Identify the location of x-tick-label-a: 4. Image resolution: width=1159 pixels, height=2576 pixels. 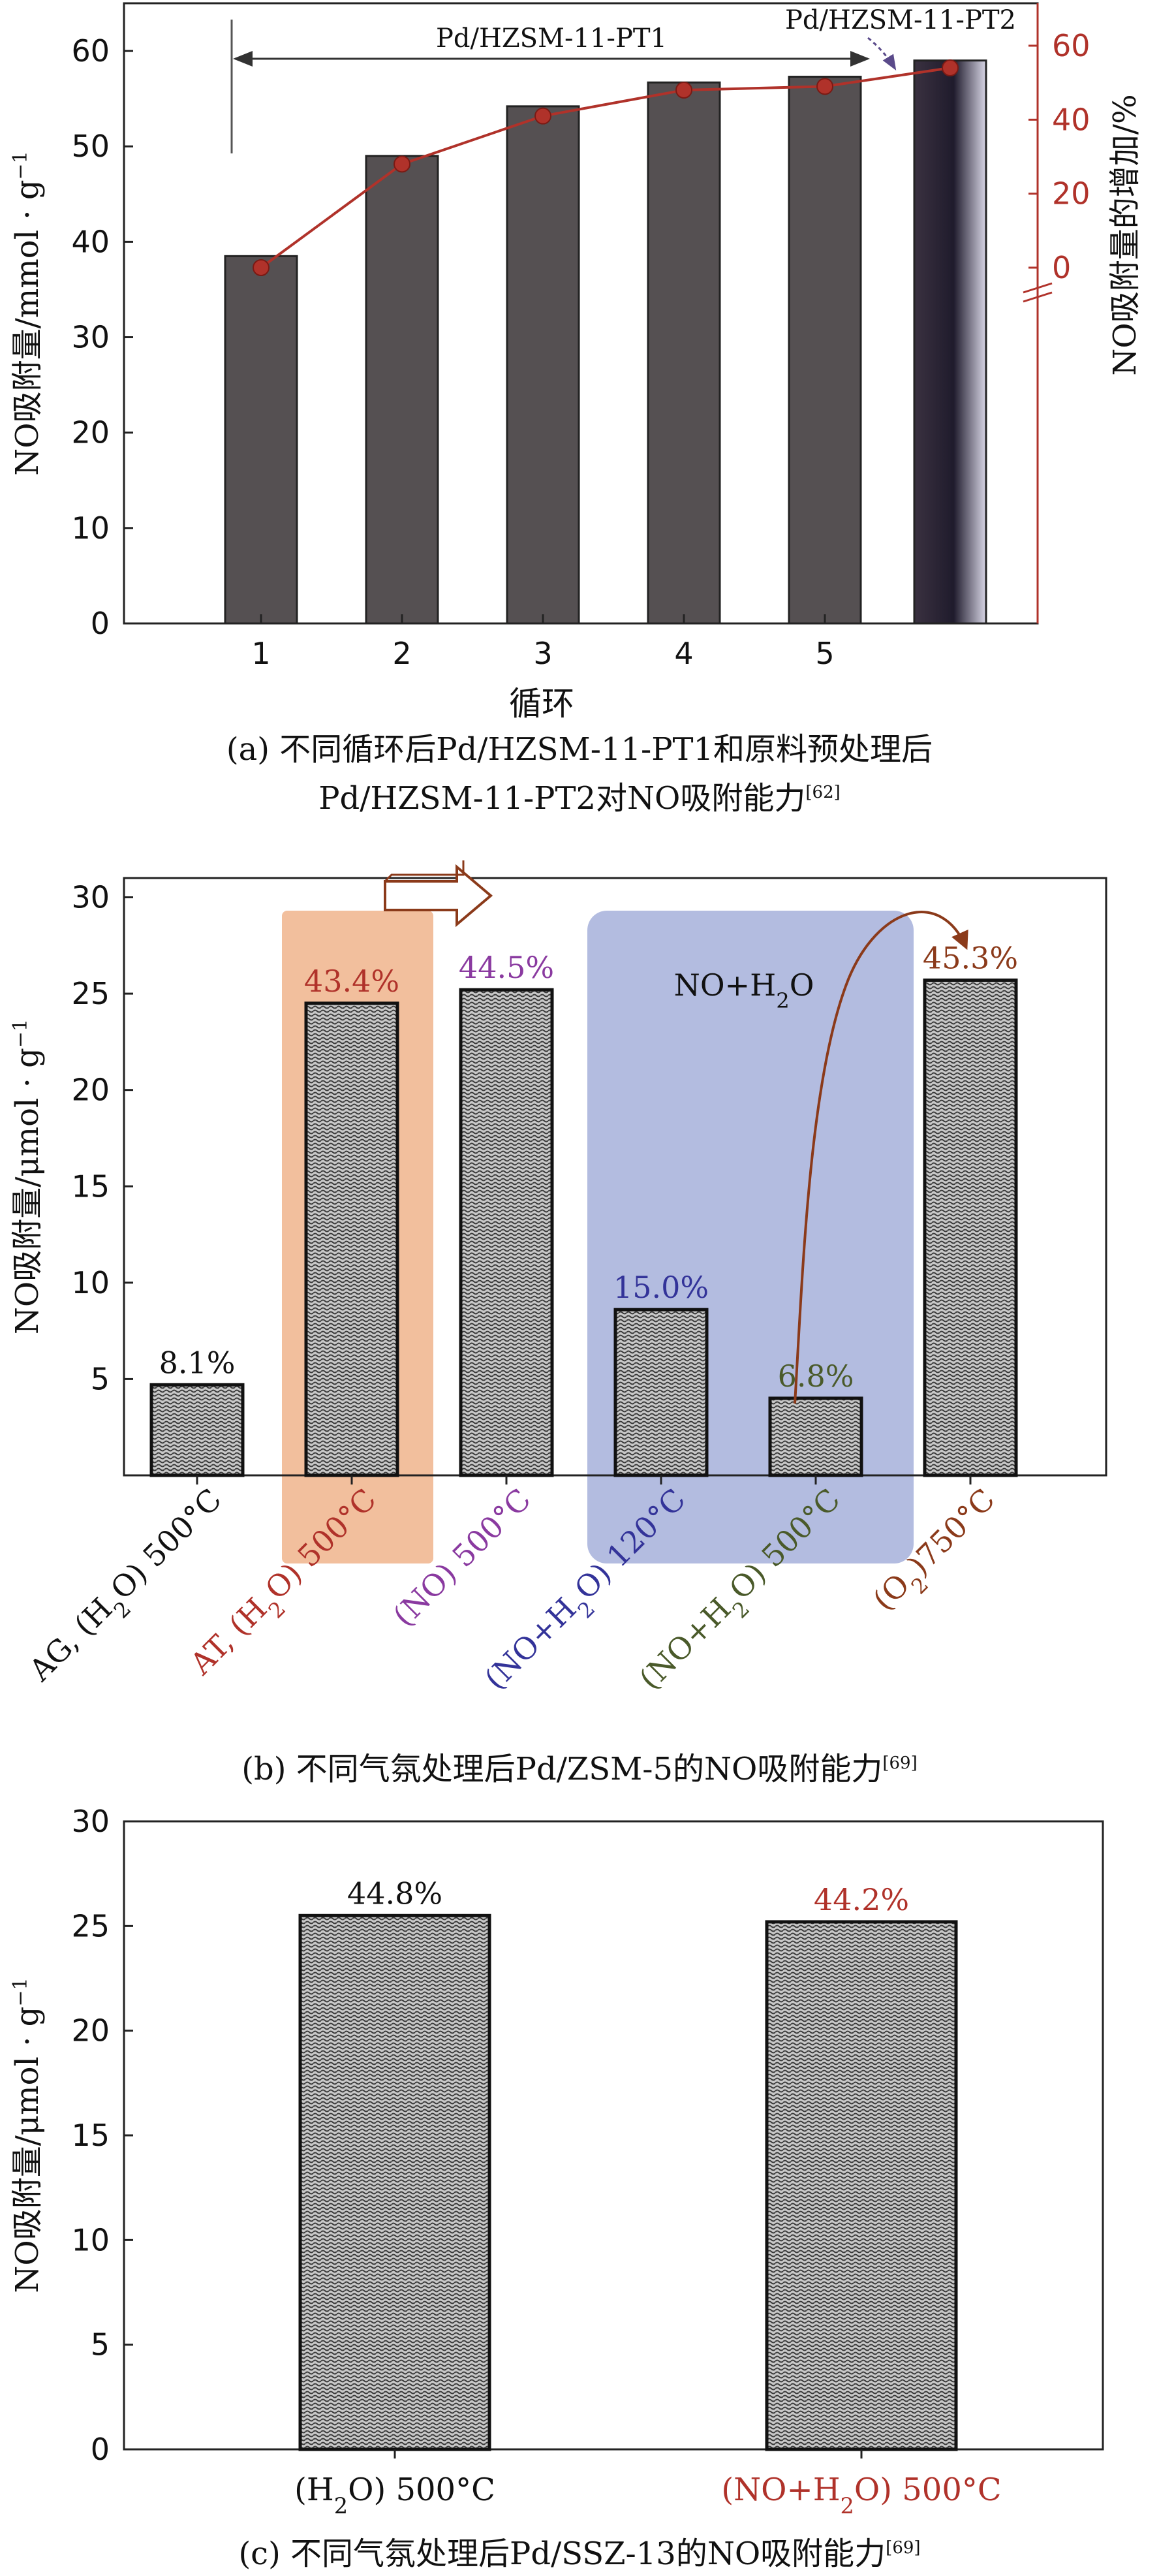
(683, 653).